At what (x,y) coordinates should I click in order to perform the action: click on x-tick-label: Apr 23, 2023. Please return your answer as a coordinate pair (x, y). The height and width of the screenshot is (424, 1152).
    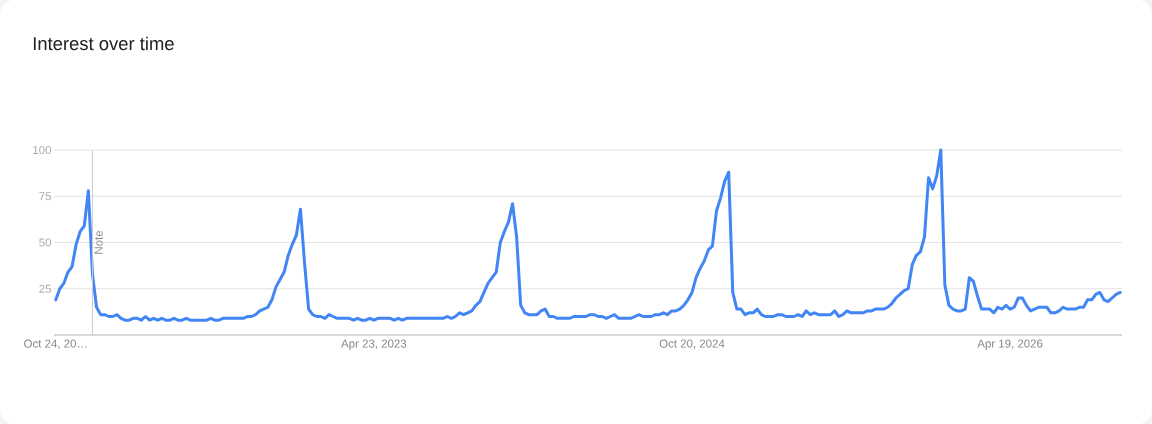
    Looking at the image, I should click on (374, 344).